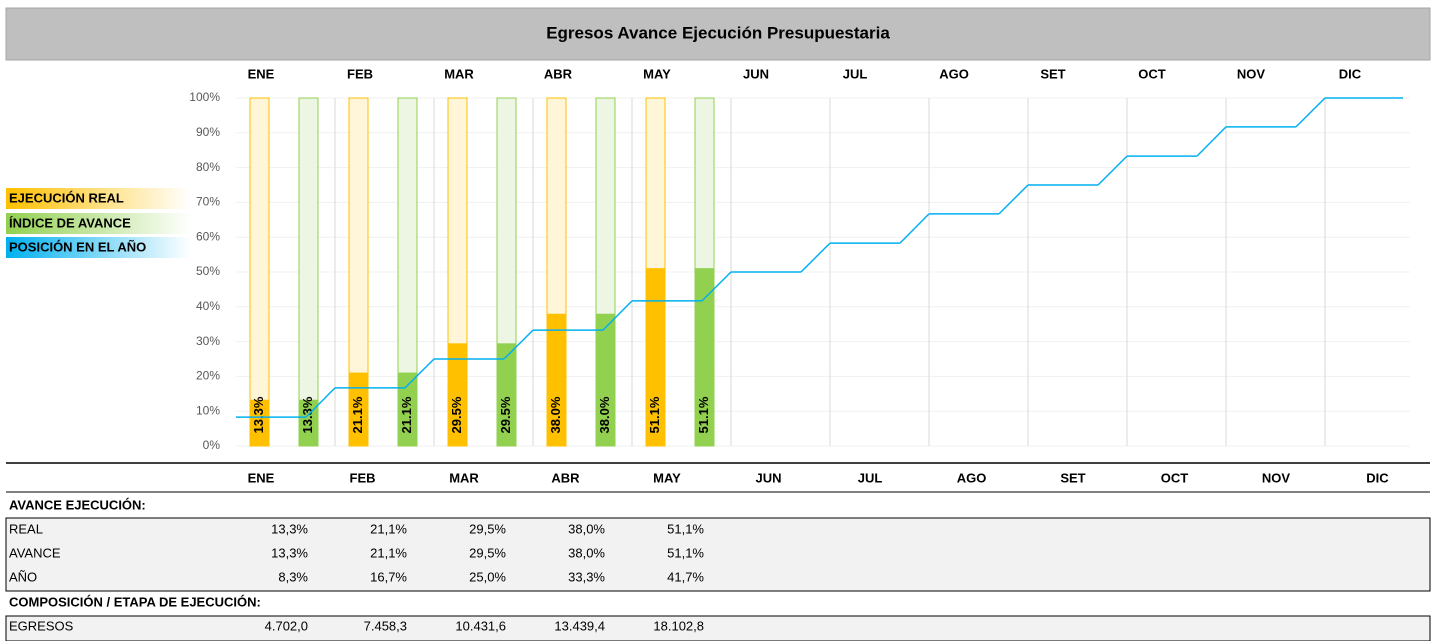  I want to click on cell: 41,7%, so click(685, 576).